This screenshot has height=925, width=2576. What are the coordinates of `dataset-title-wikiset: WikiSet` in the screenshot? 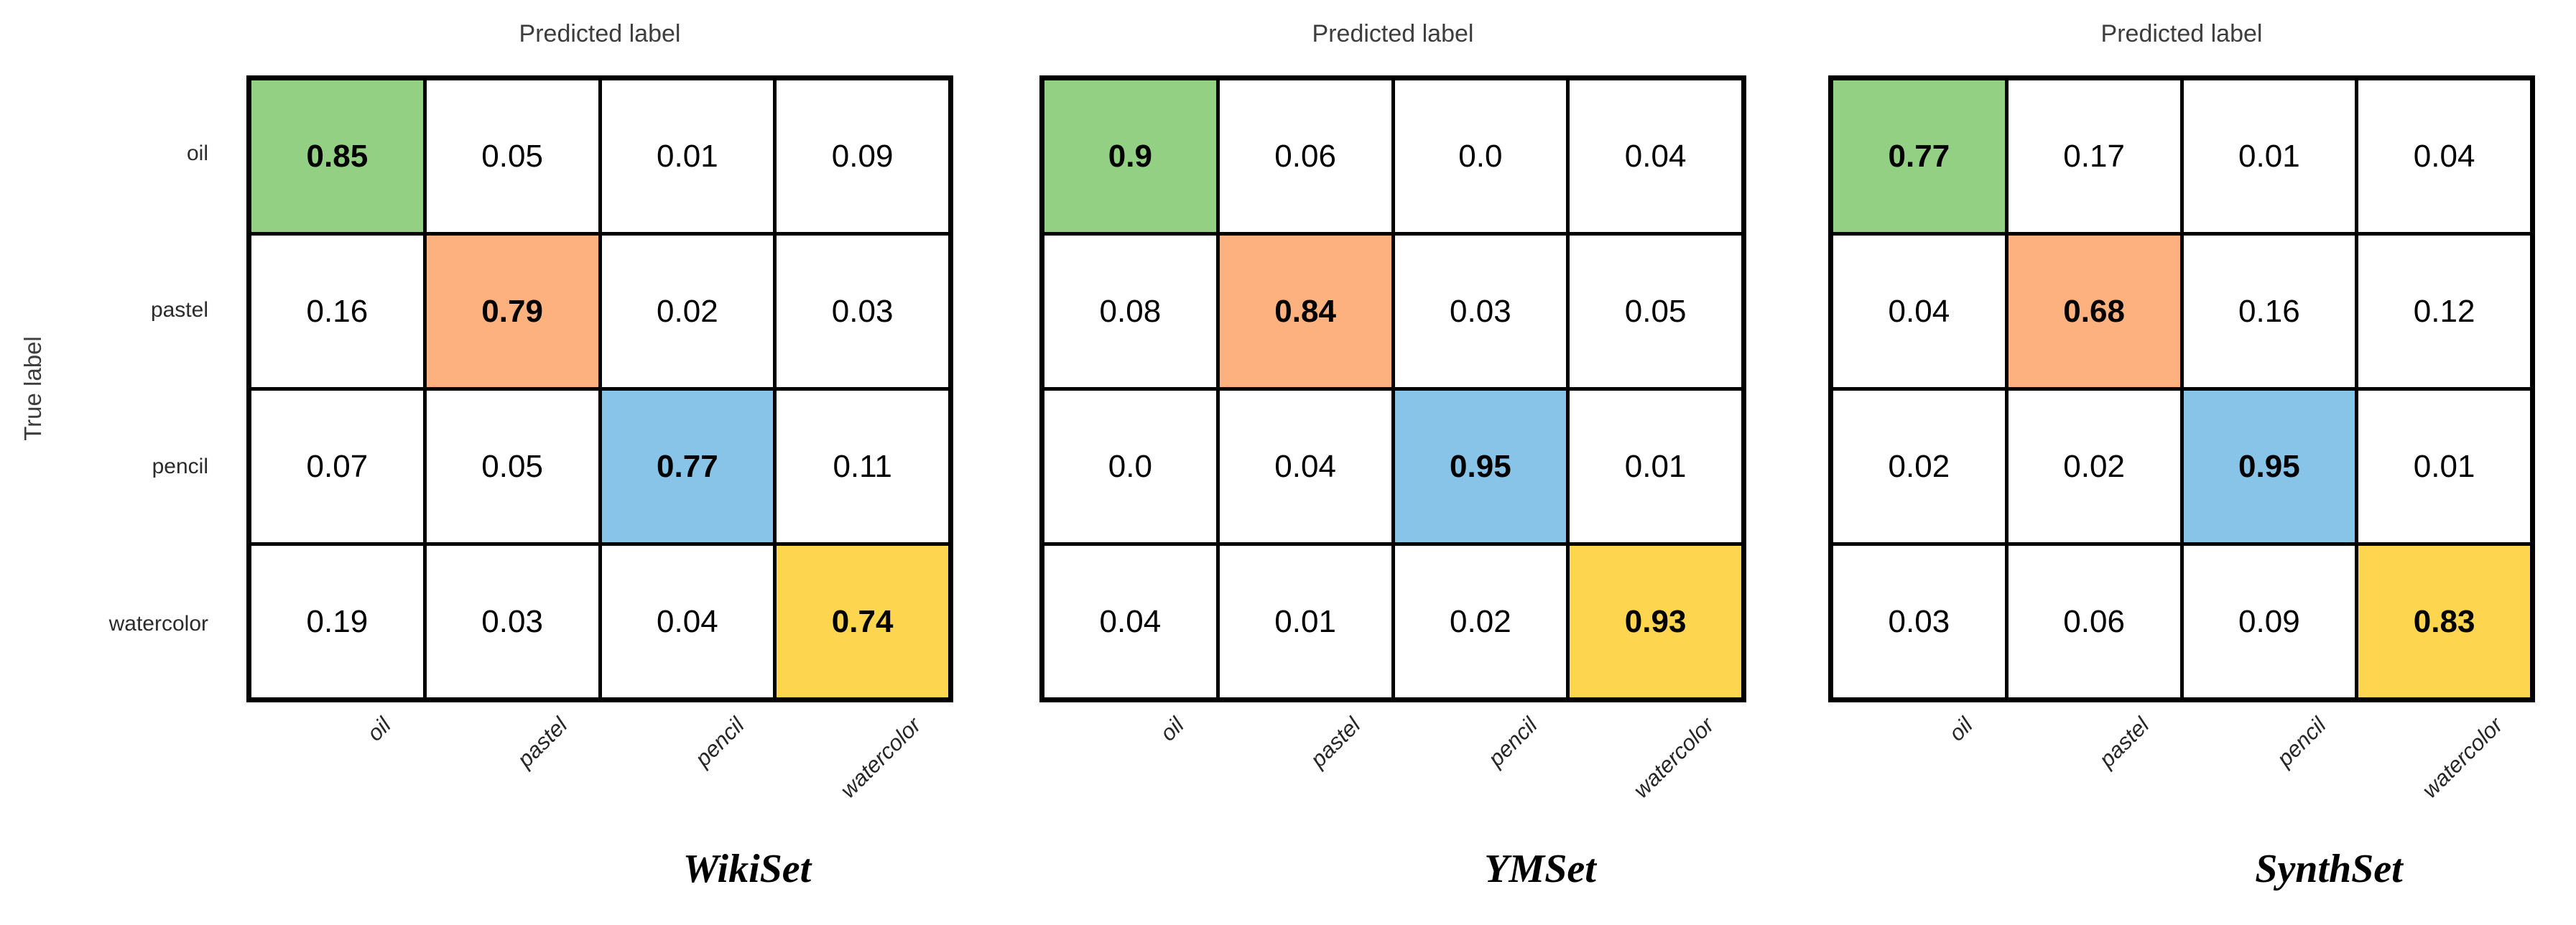 It's located at (747, 869).